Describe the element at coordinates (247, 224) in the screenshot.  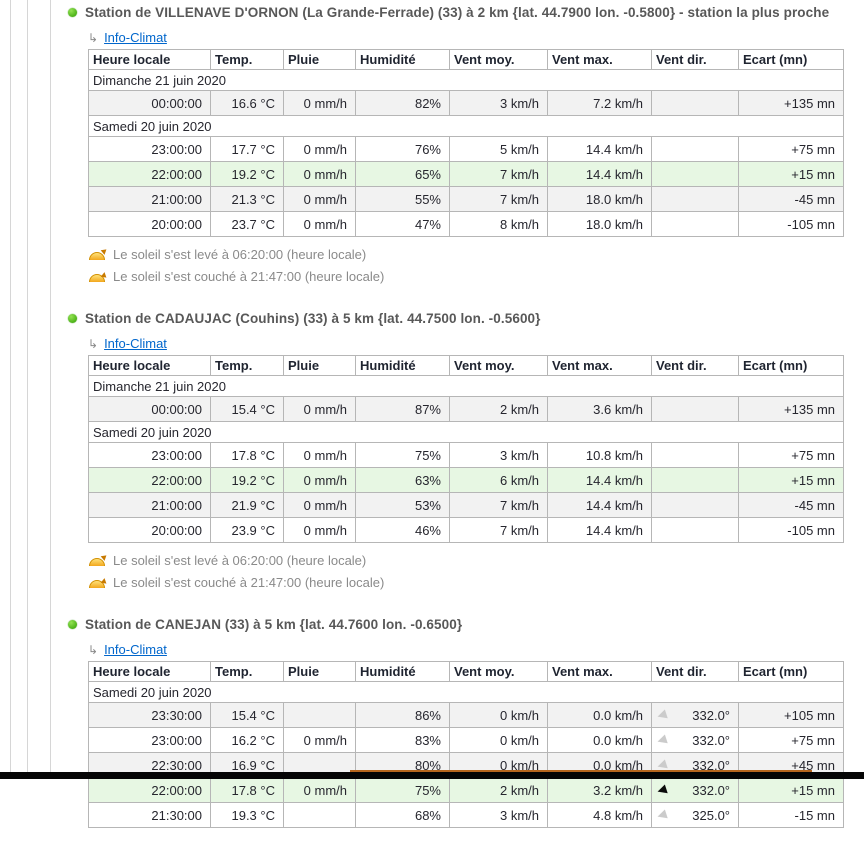
I see `cell-temp: 23.7 °C` at that location.